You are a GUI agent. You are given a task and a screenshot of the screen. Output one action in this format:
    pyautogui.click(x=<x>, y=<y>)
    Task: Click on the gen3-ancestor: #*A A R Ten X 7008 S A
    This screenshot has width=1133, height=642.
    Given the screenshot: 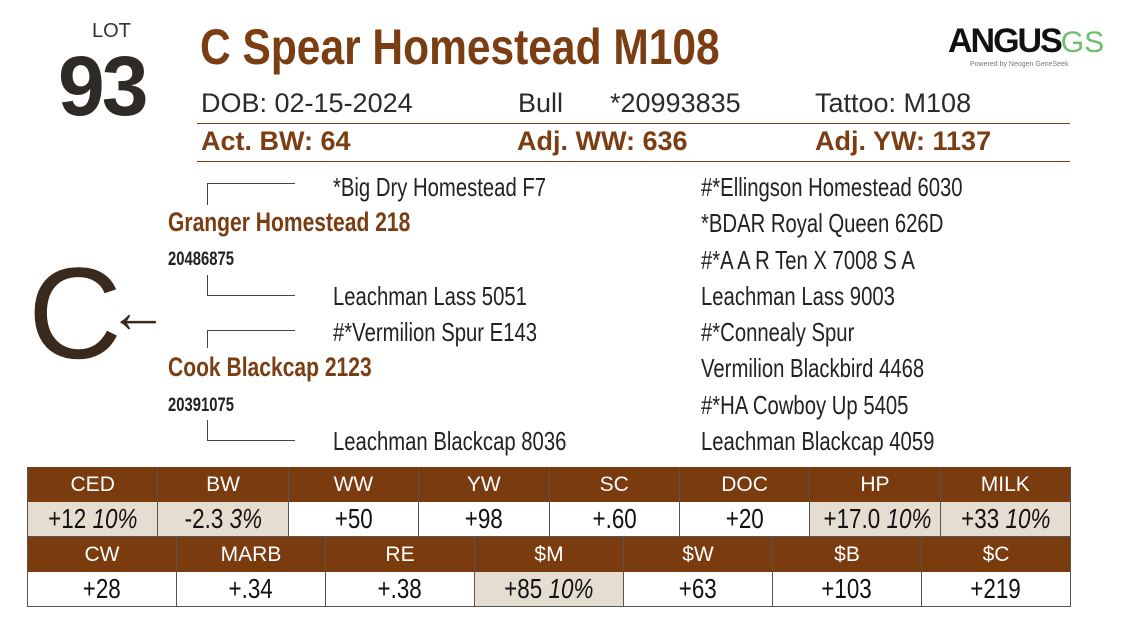 What is the action you would take?
    pyautogui.click(x=808, y=260)
    